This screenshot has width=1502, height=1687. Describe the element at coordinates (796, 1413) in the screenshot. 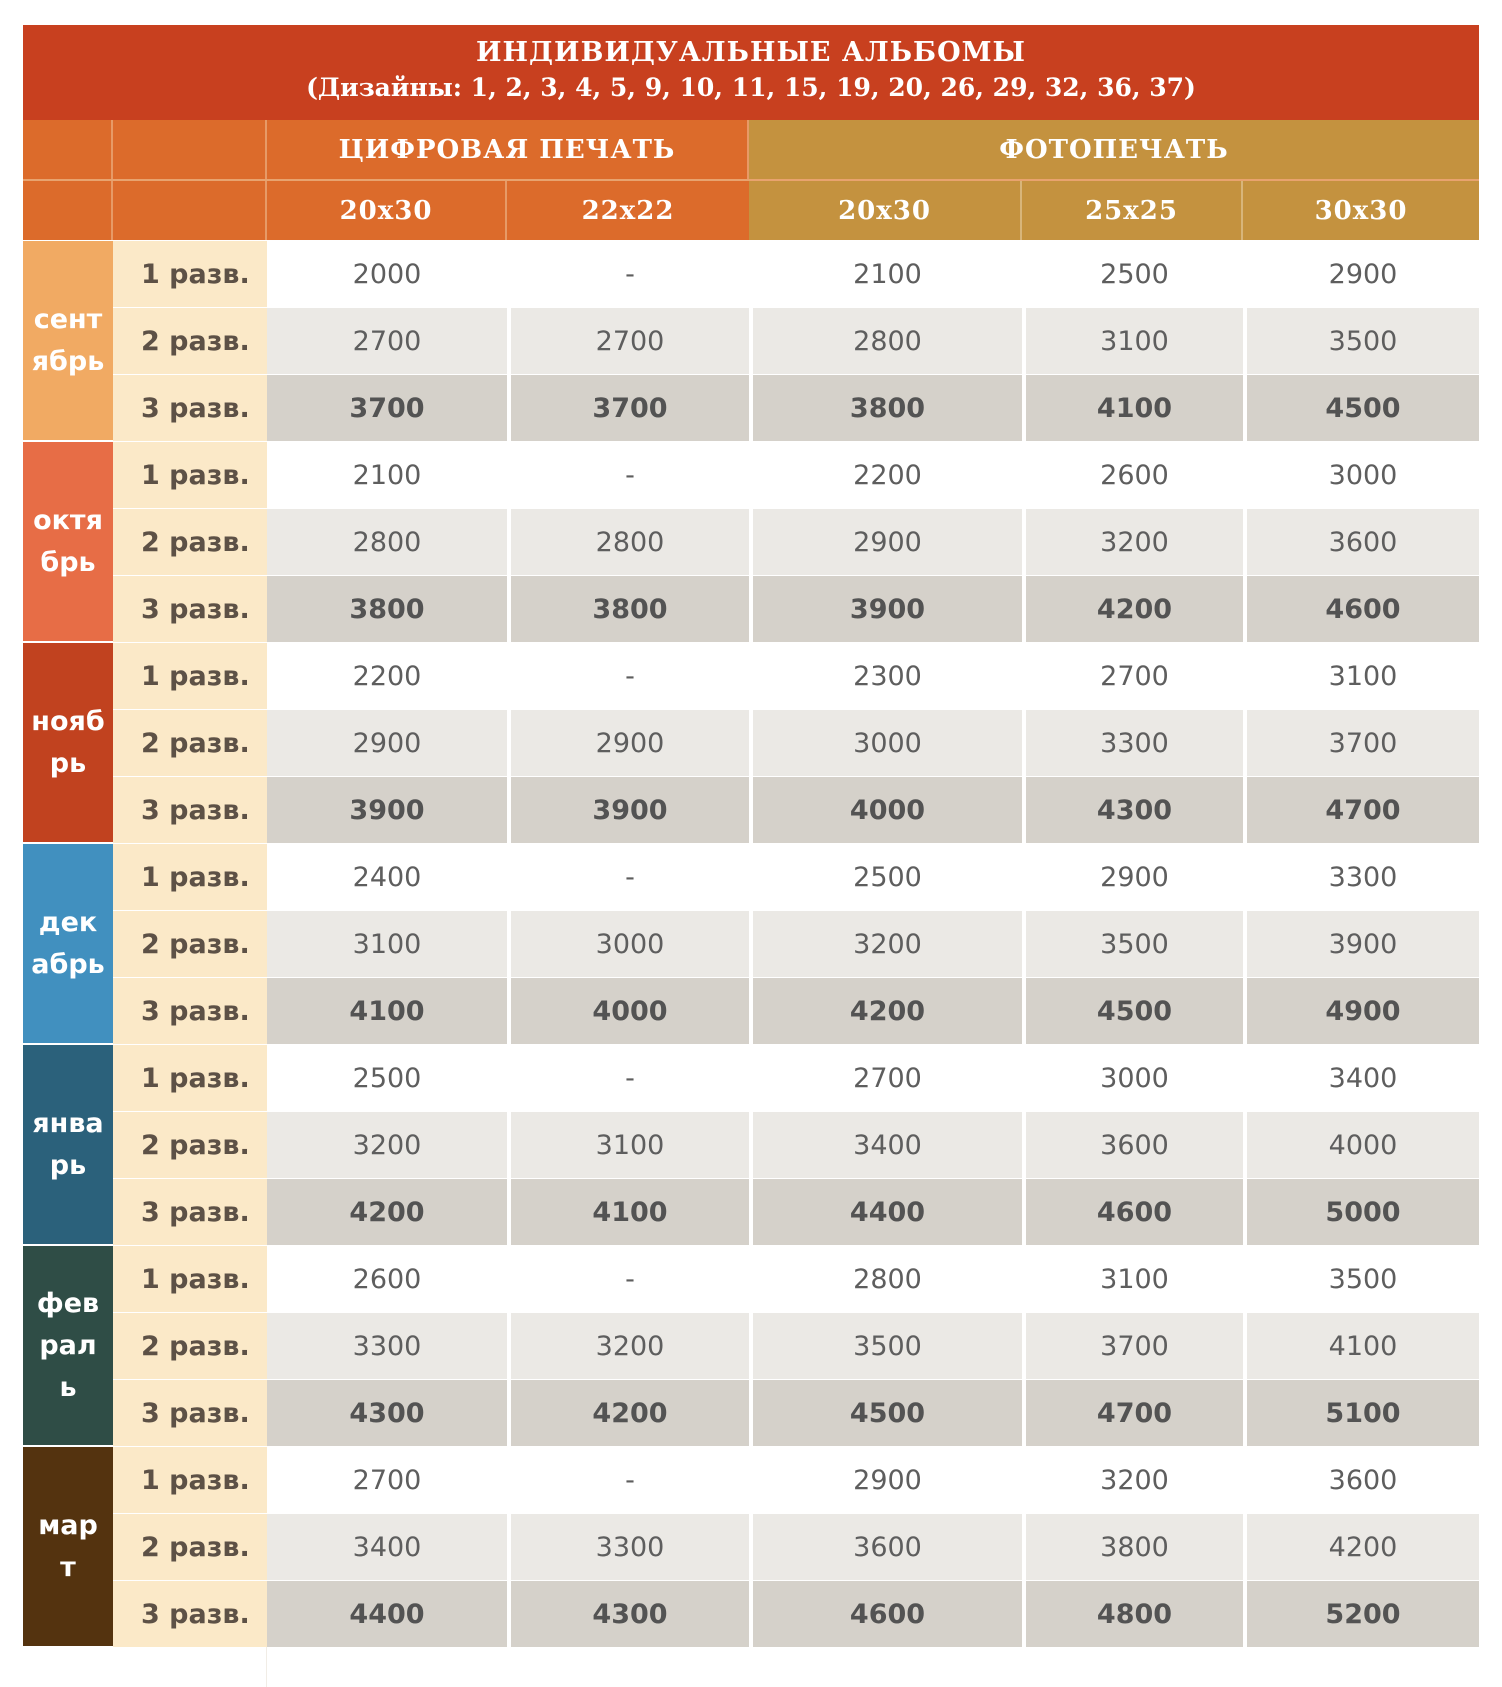

I see `table-row: 3 разв. 4300 4200 4500 4700 5100` at that location.